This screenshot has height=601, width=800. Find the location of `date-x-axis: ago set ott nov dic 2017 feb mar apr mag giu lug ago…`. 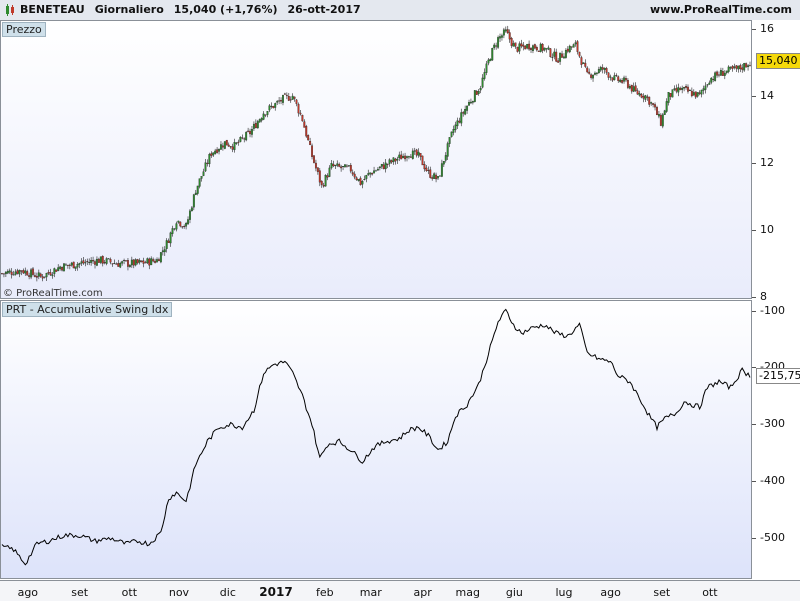

date-x-axis: ago set ott nov dic 2017 feb mar apr mag giu lug ago… is located at coordinates (400, 590).